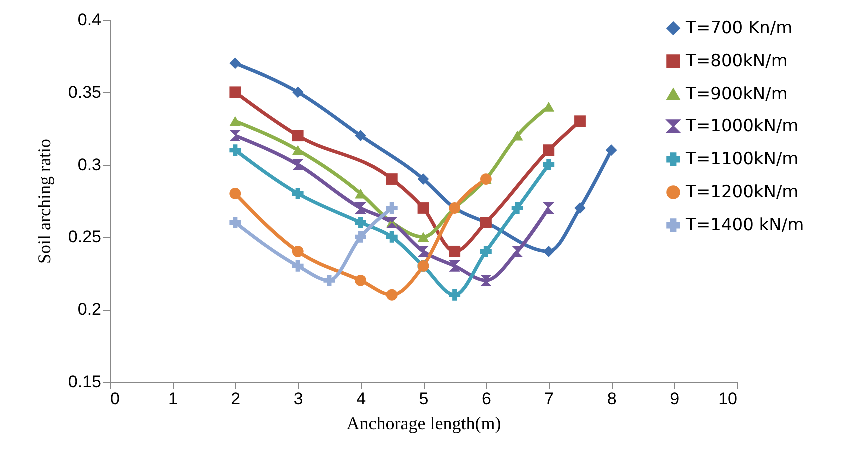 This screenshot has height=462, width=866. I want to click on y-tick-label: 0.4, so click(90, 20).